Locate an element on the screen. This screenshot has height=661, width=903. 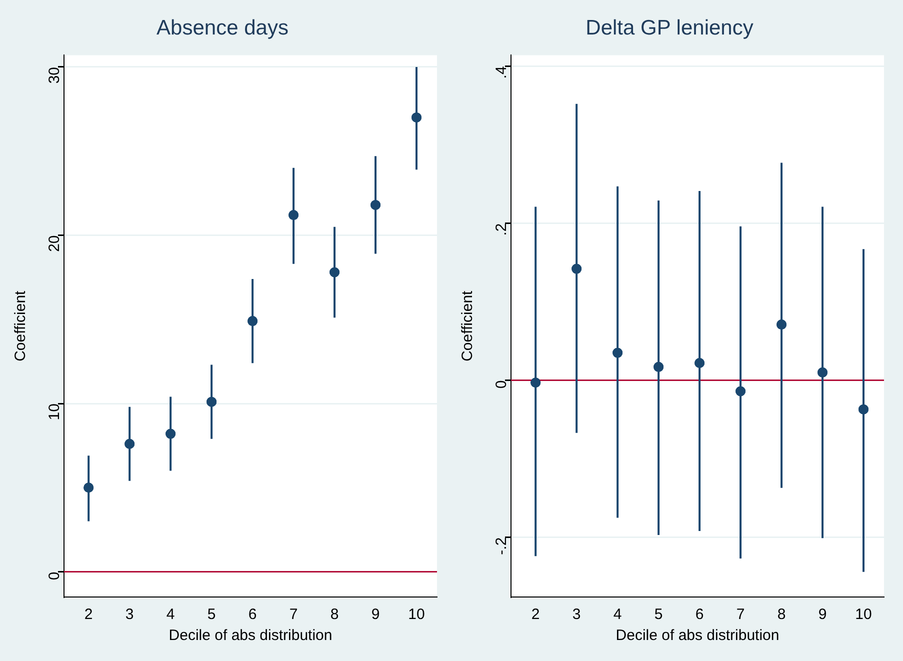
y-tick-label: .4 is located at coordinates (501, 72).